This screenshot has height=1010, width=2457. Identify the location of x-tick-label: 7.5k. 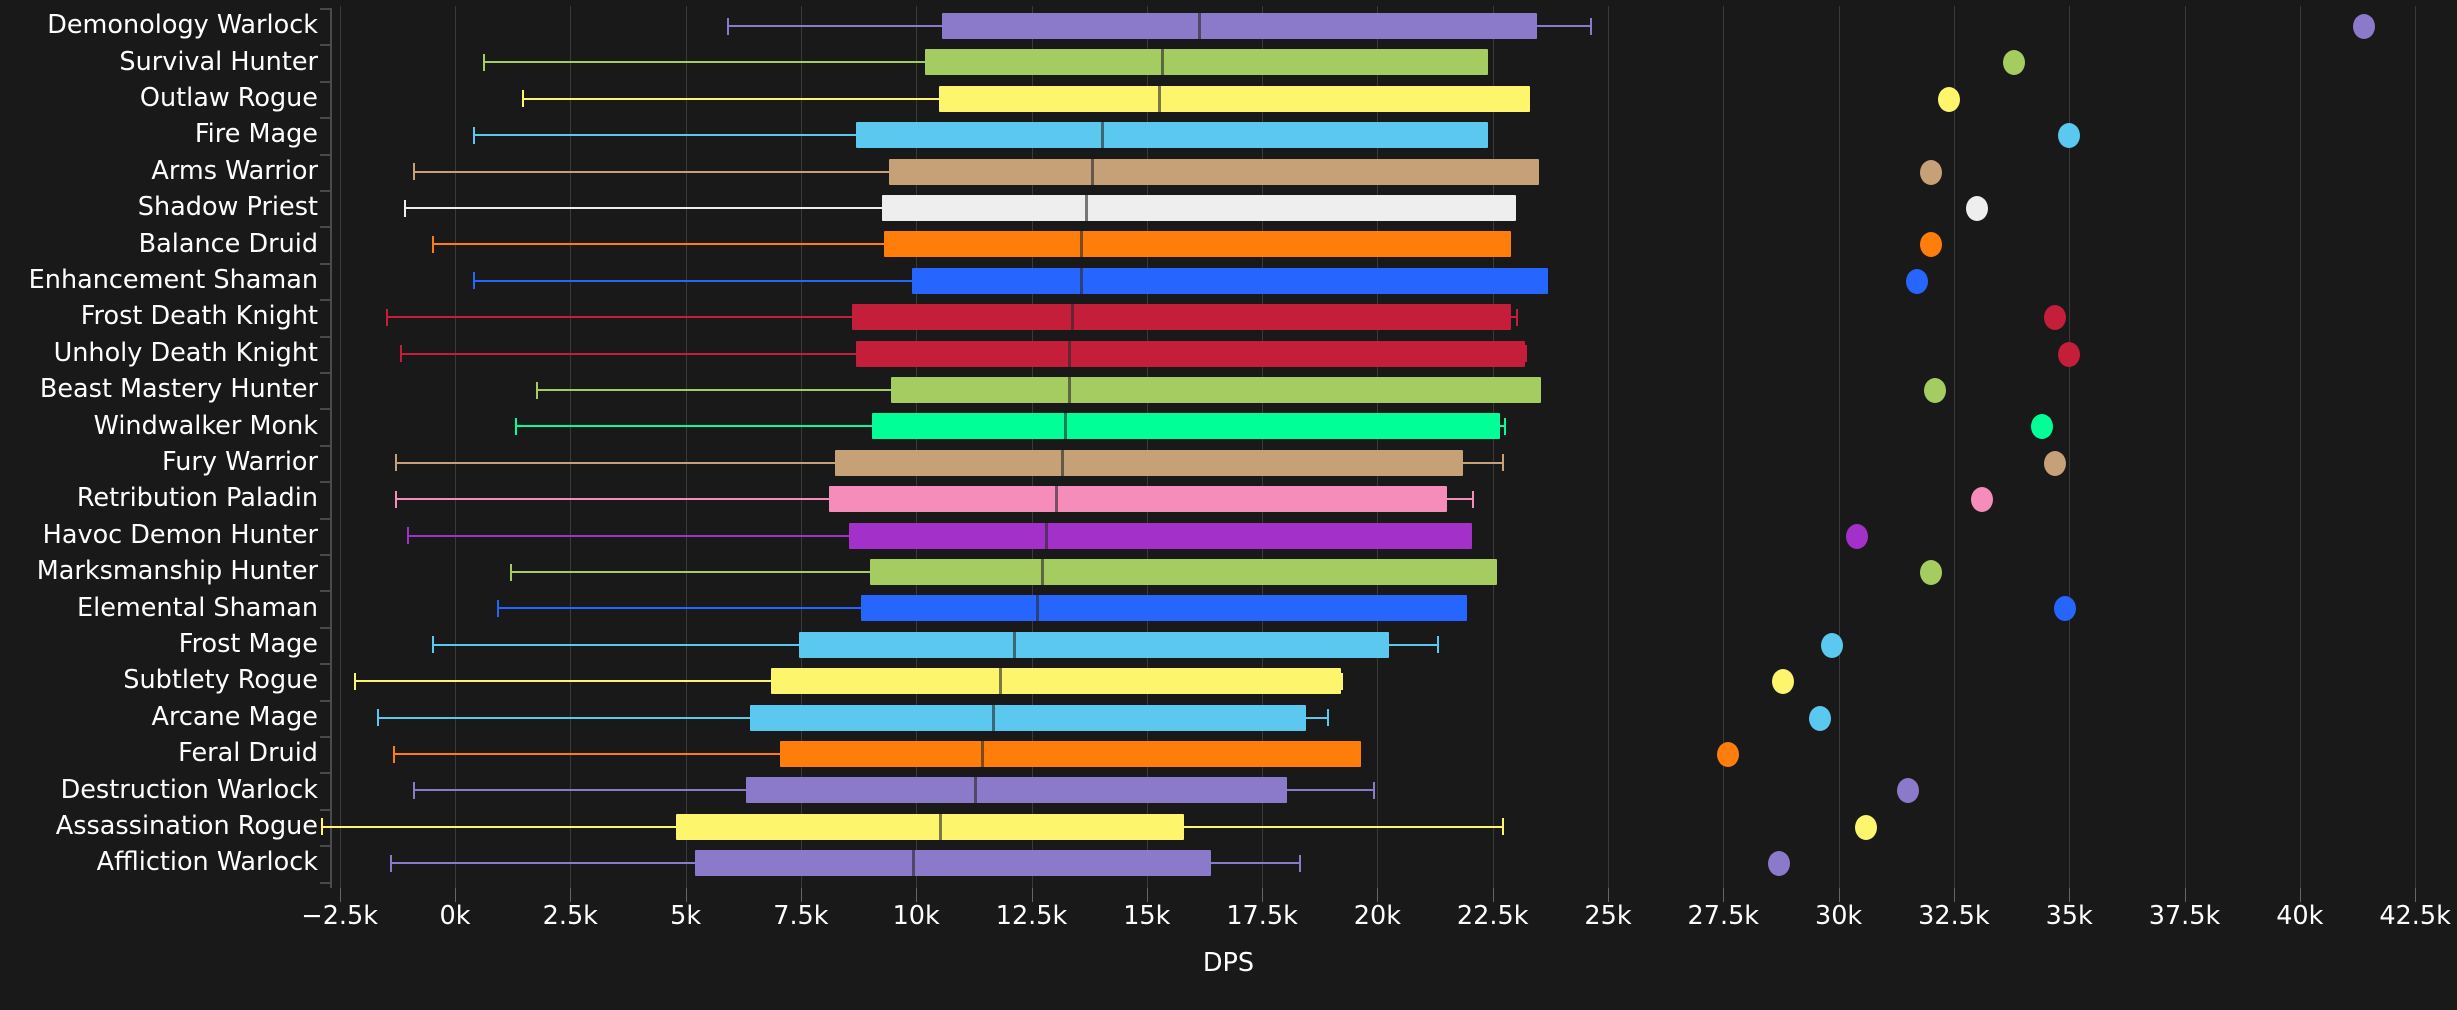
(801, 916).